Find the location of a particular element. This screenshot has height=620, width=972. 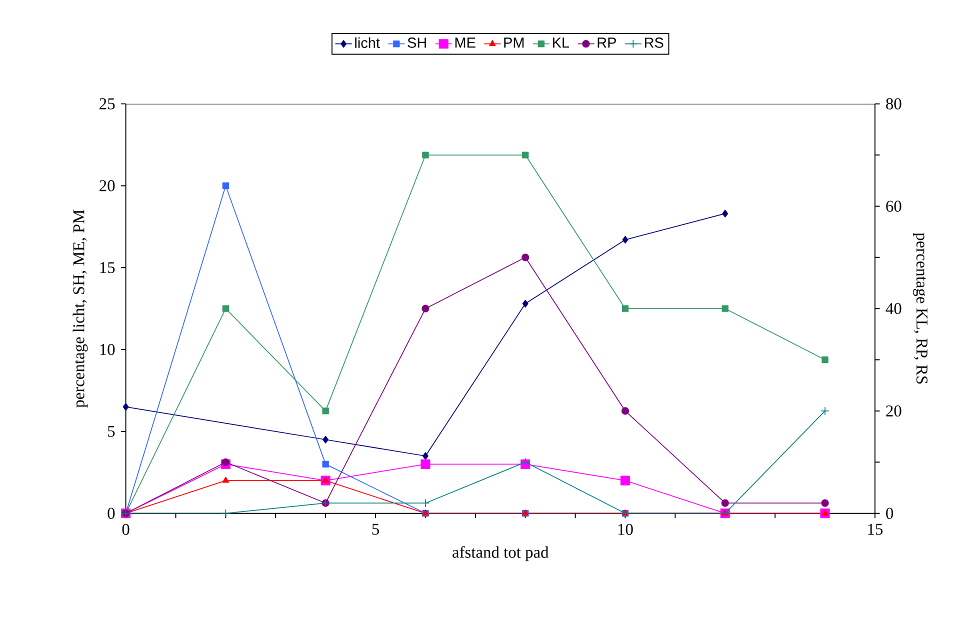

y-tick-label: 25 is located at coordinates (107, 104).